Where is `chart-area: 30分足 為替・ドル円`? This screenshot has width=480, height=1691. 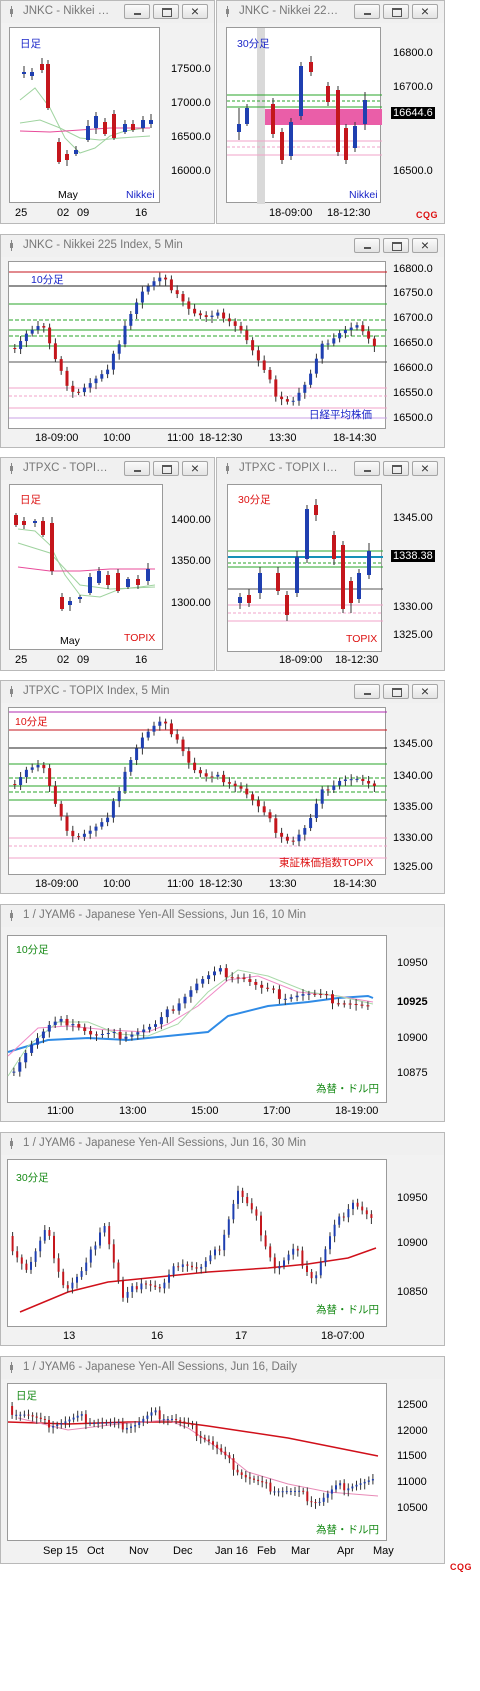
chart-area: 30分足 為替・ドル円 is located at coordinates (197, 1243).